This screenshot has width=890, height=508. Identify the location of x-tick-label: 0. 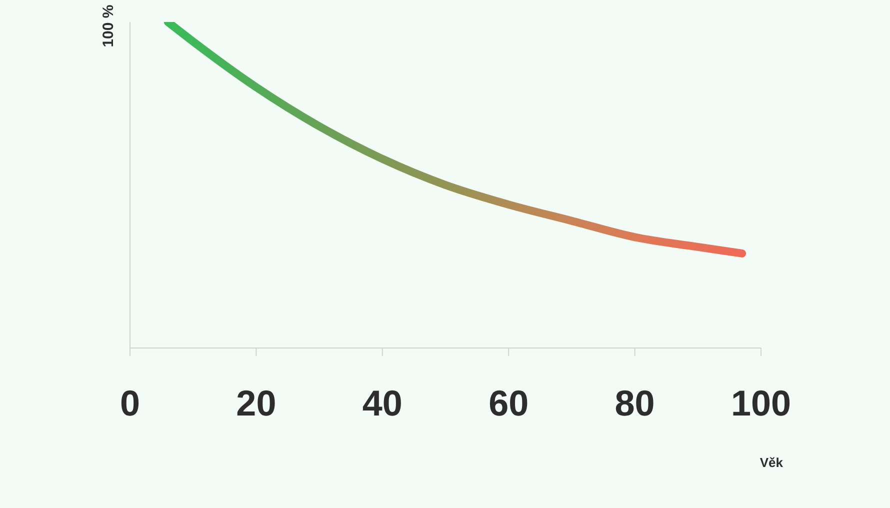
(130, 403).